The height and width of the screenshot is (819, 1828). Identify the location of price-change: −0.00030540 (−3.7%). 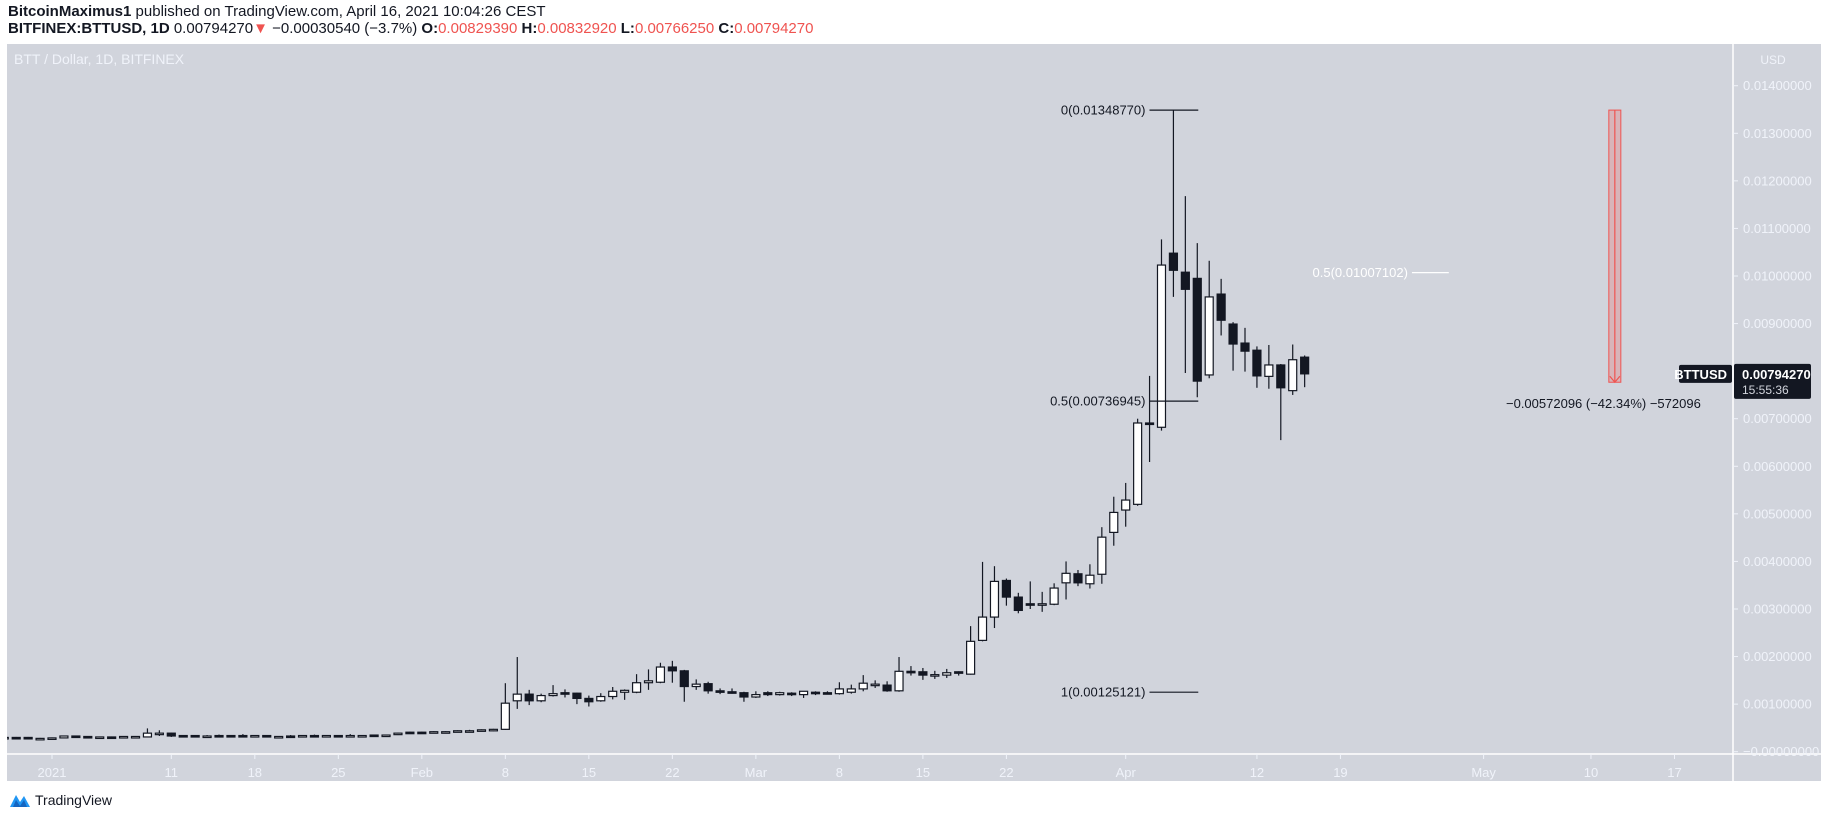
(345, 28).